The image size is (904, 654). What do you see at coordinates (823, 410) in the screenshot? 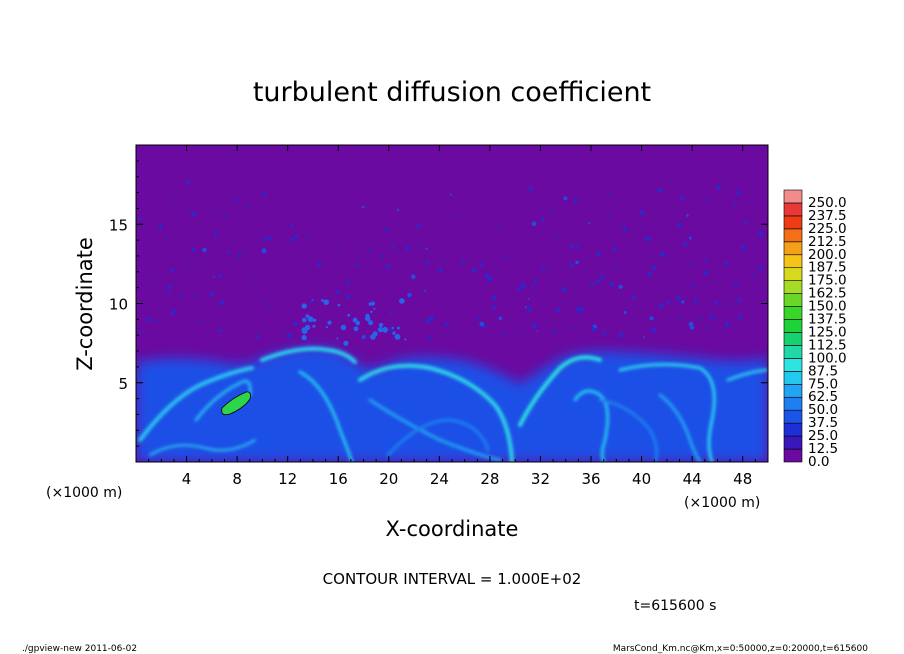
I see `colorbar-label: 50.0` at bounding box center [823, 410].